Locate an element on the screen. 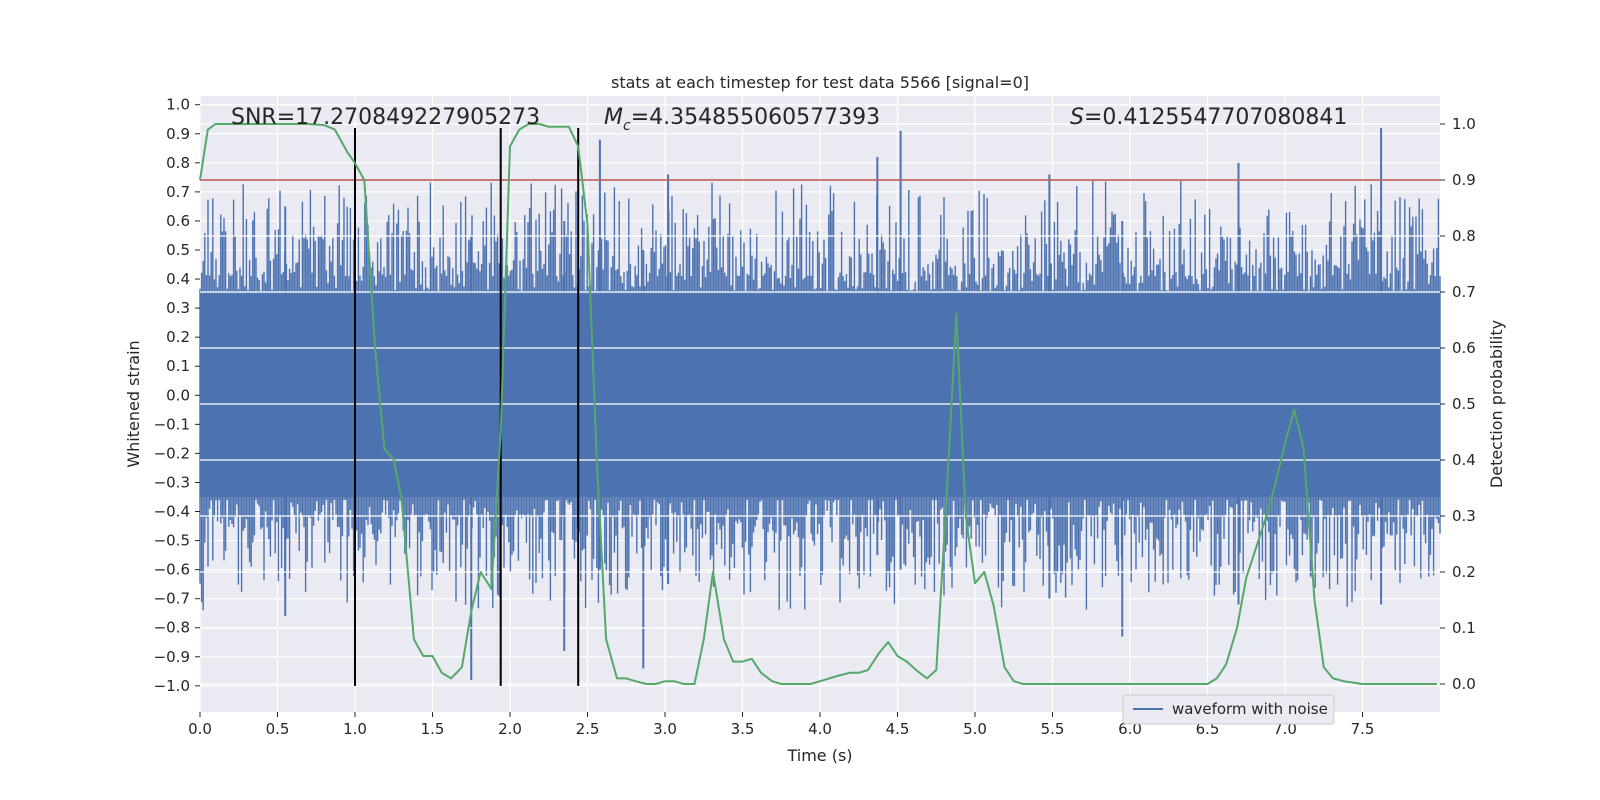 The image size is (1600, 800). y-left-tick-label: −0.6 is located at coordinates (172, 570).